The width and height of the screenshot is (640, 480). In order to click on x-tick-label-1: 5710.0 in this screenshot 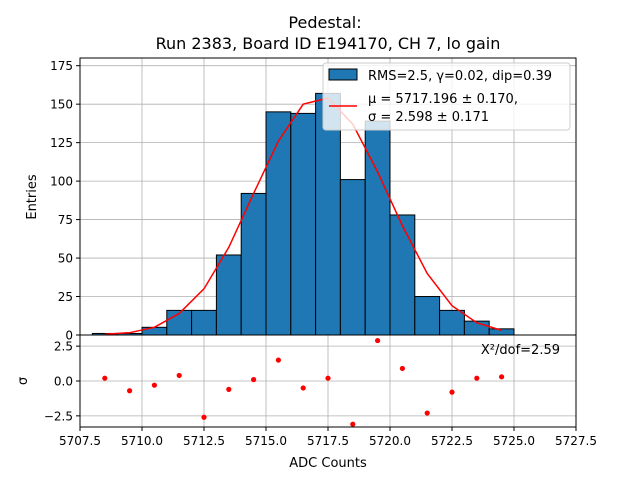, I will do `click(142, 441)`.